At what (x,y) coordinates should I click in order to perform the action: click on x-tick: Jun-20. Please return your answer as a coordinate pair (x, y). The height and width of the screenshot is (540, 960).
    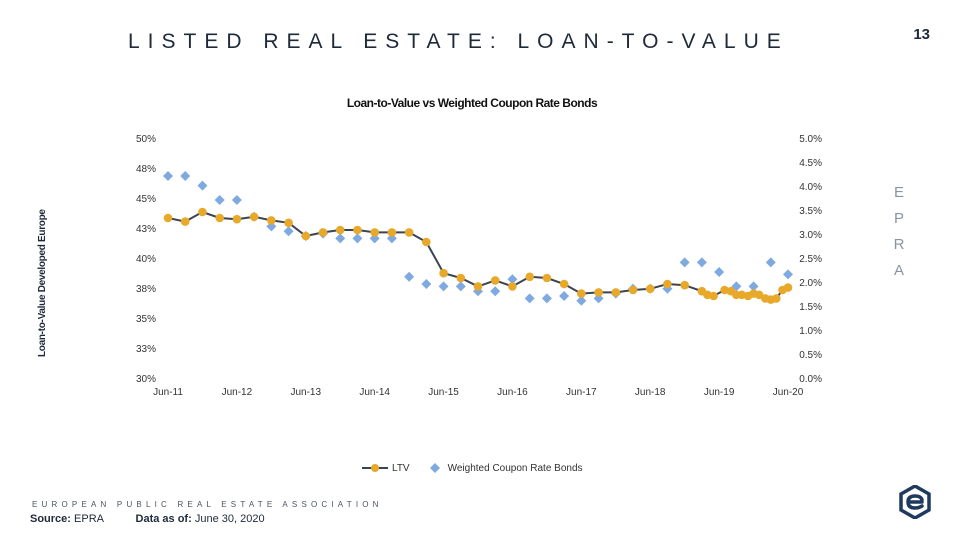
    Looking at the image, I should click on (788, 392).